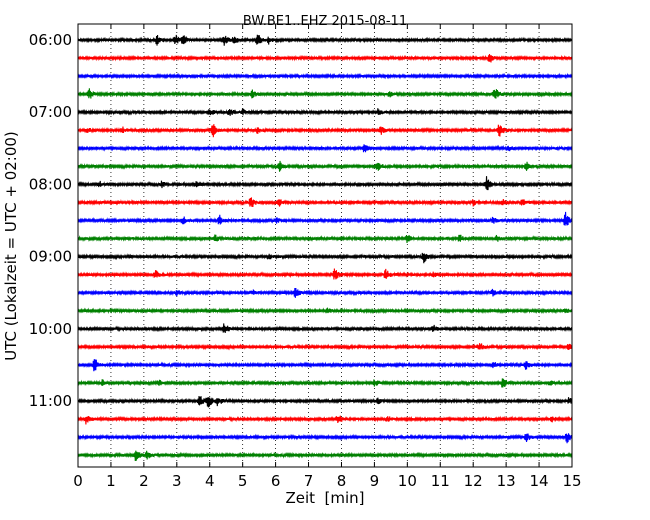  What do you see at coordinates (177, 481) in the screenshot?
I see `x-tick-label: 3` at bounding box center [177, 481].